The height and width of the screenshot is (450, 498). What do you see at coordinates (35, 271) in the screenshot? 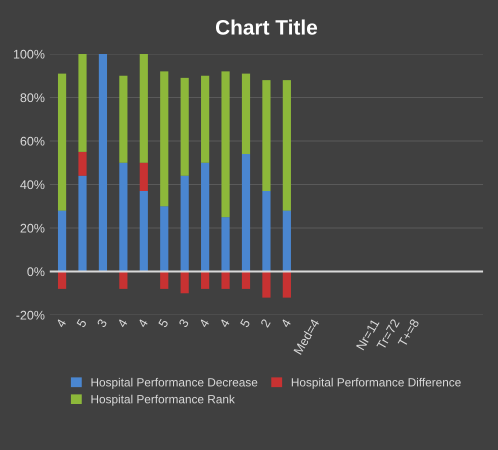
I see `y-tick-label: 0%` at bounding box center [35, 271].